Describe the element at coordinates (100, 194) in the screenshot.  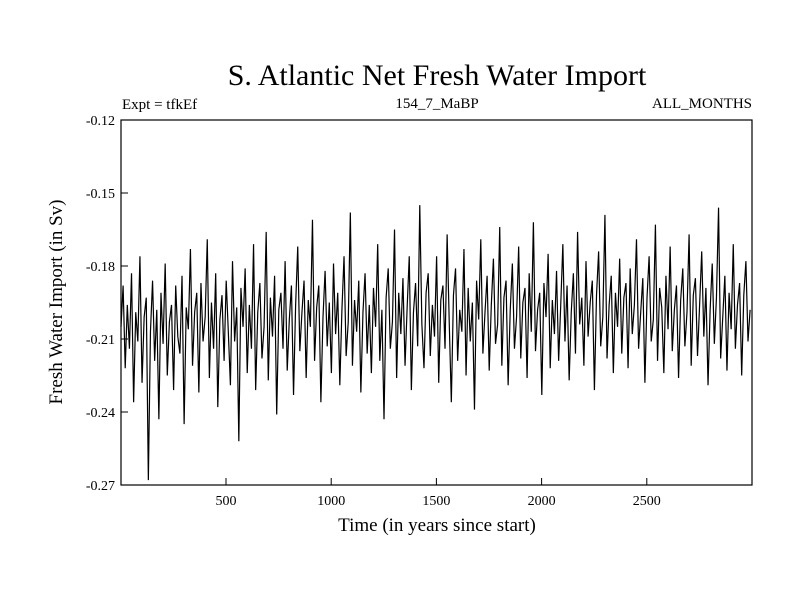
I see `y-tick-label: -0.15` at that location.